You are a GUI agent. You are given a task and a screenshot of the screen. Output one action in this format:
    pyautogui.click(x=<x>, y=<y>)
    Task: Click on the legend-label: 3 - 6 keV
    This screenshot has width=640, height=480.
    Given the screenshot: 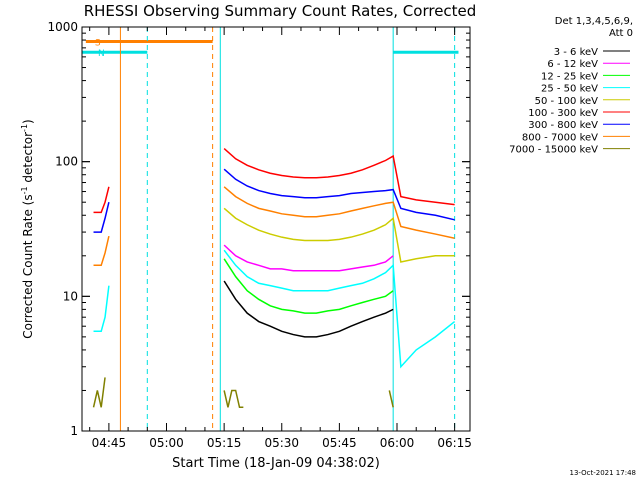 What is the action you would take?
    pyautogui.click(x=576, y=52)
    